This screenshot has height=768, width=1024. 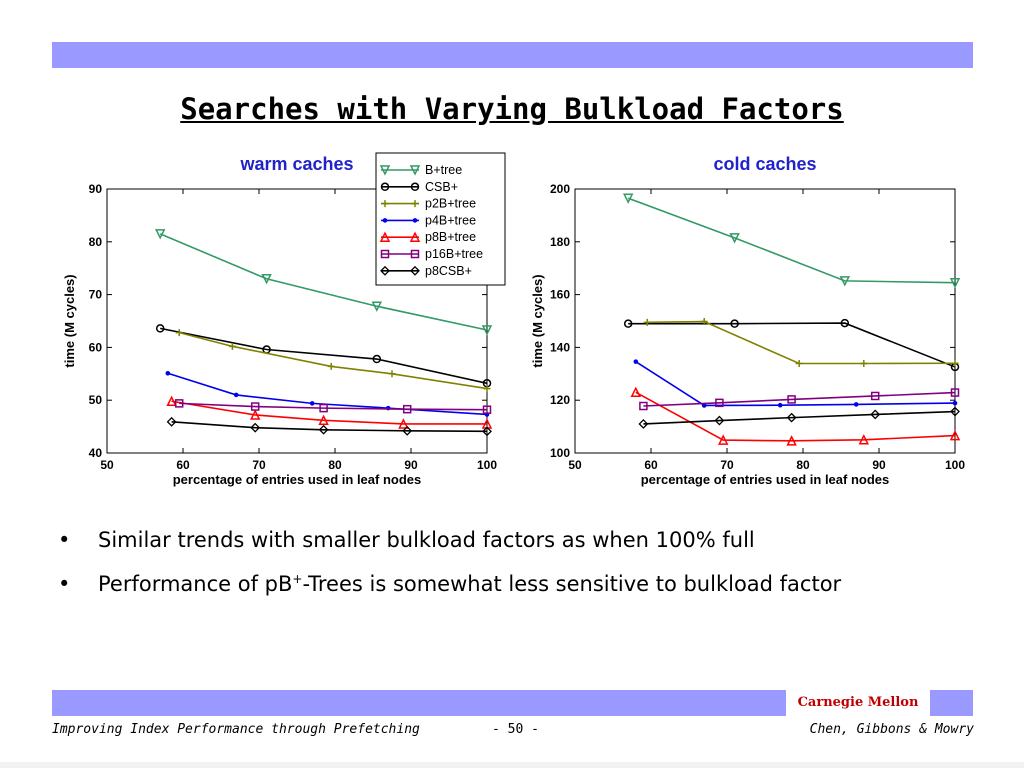 What do you see at coordinates (575, 465) in the screenshot?
I see `x-tick-label: 50` at bounding box center [575, 465].